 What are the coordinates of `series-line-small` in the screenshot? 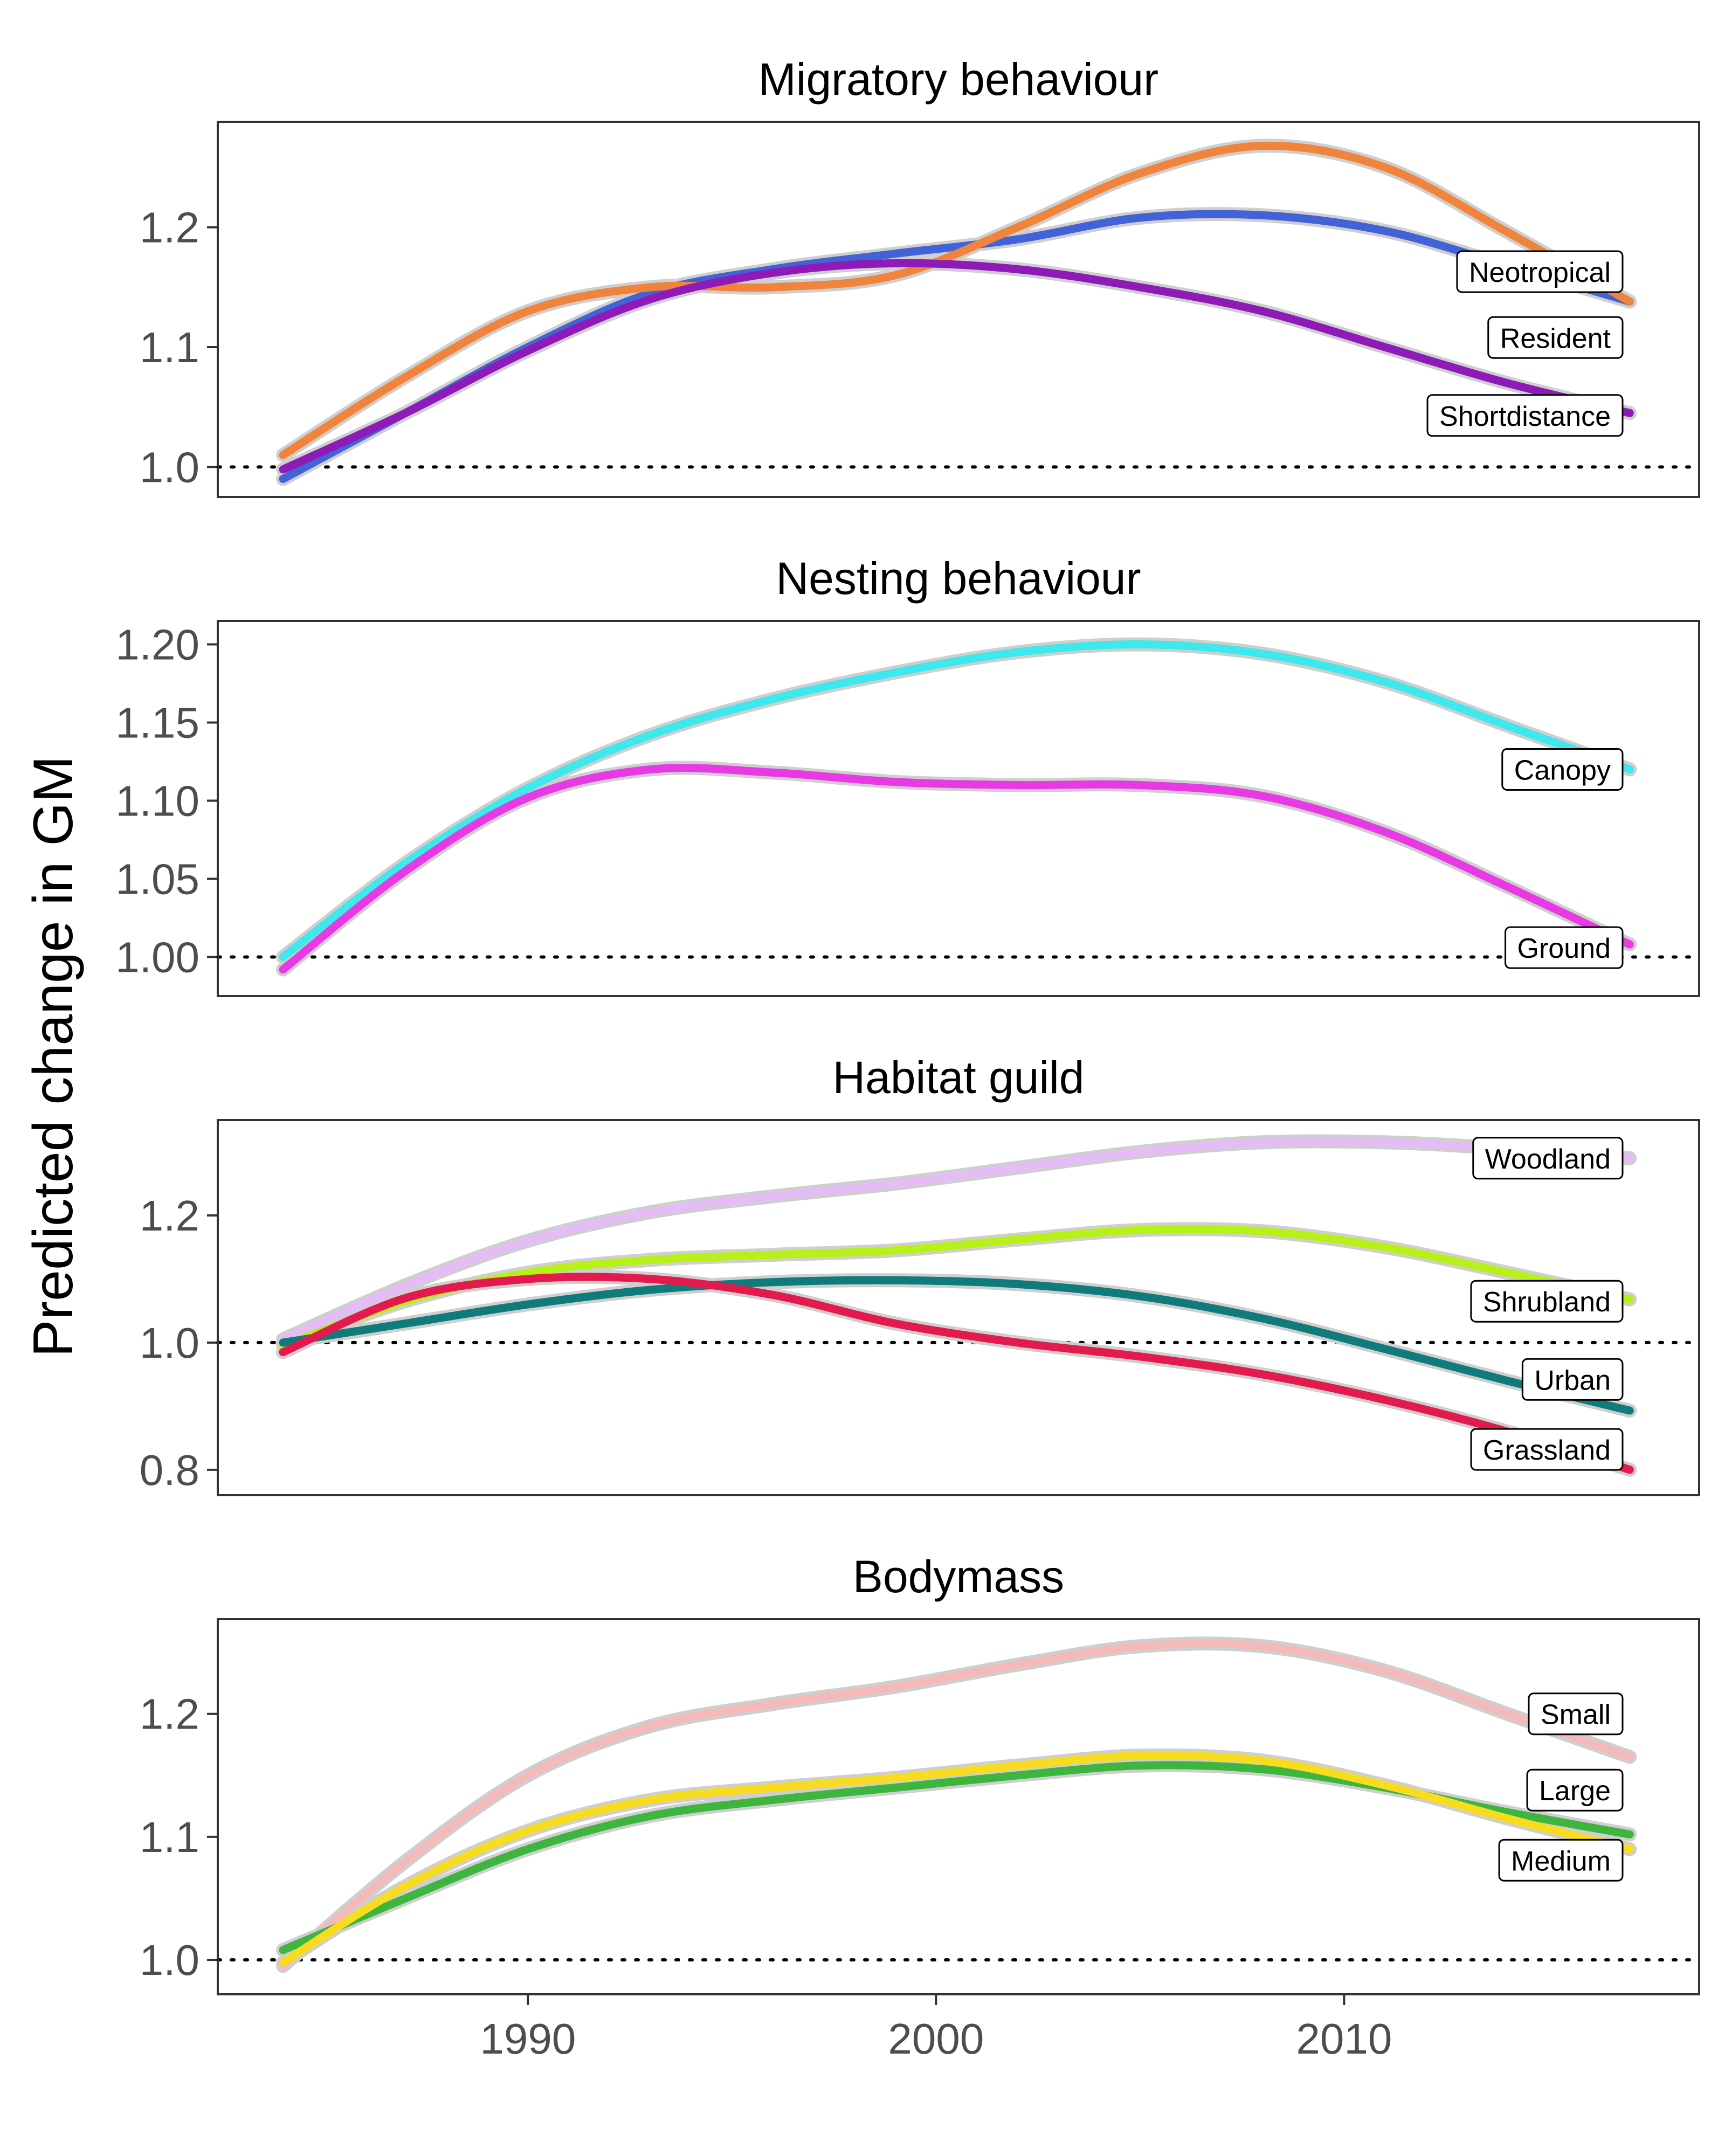 It's located at (956, 1804).